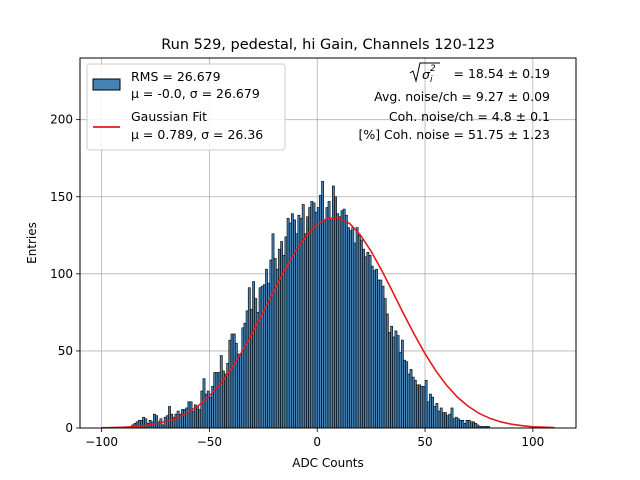 This screenshot has width=640, height=480. What do you see at coordinates (317, 442) in the screenshot?
I see `x-tick-label: 0` at bounding box center [317, 442].